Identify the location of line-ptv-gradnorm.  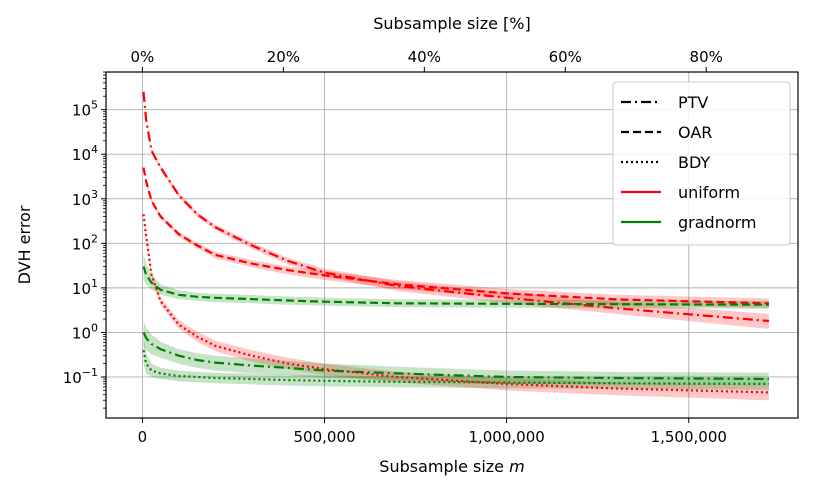
(455, 356).